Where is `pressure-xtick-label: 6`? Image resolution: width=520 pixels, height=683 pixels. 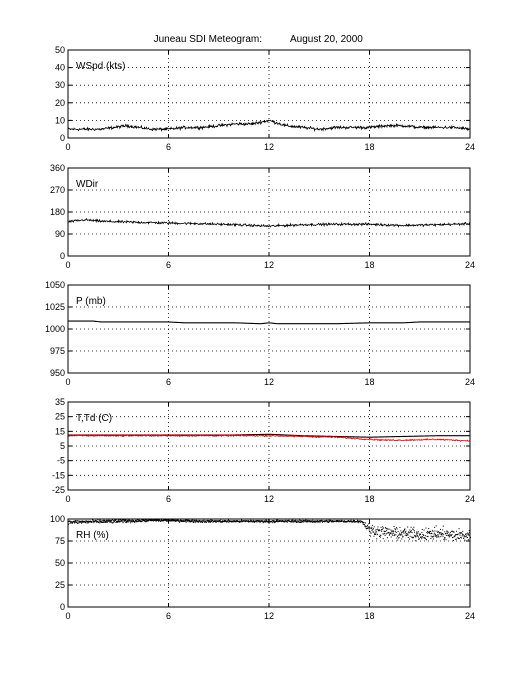
pressure-xtick-label: 6 is located at coordinates (168, 382).